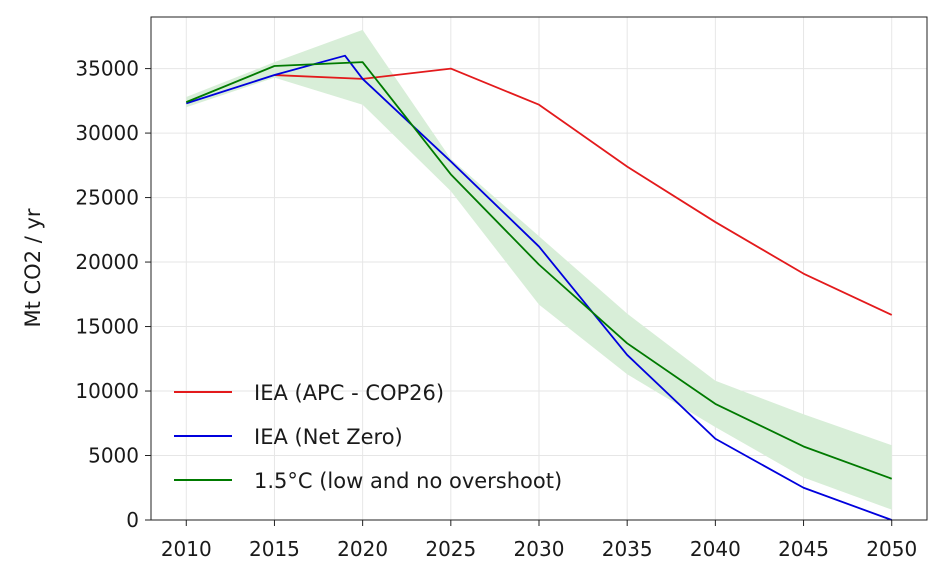 The height and width of the screenshot is (583, 943). Describe the element at coordinates (107, 294) in the screenshot. I see `y-tick-labels: 0 5000 10000 15000 20000 25000 30000 35000` at that location.